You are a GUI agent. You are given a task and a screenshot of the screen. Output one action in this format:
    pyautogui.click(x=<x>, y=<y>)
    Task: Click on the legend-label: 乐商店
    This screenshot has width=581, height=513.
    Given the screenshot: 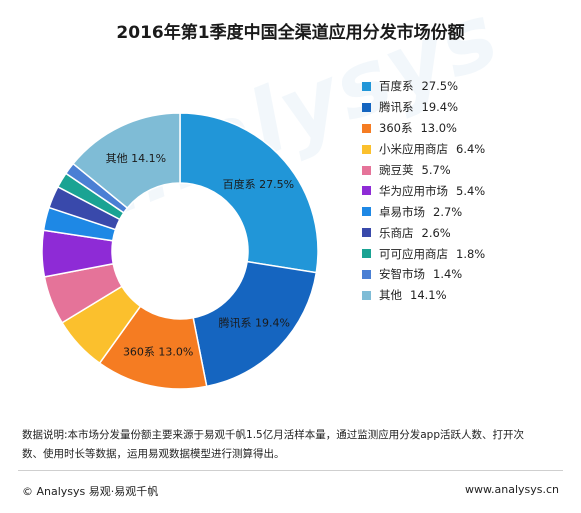 What is the action you would take?
    pyautogui.click(x=396, y=232)
    